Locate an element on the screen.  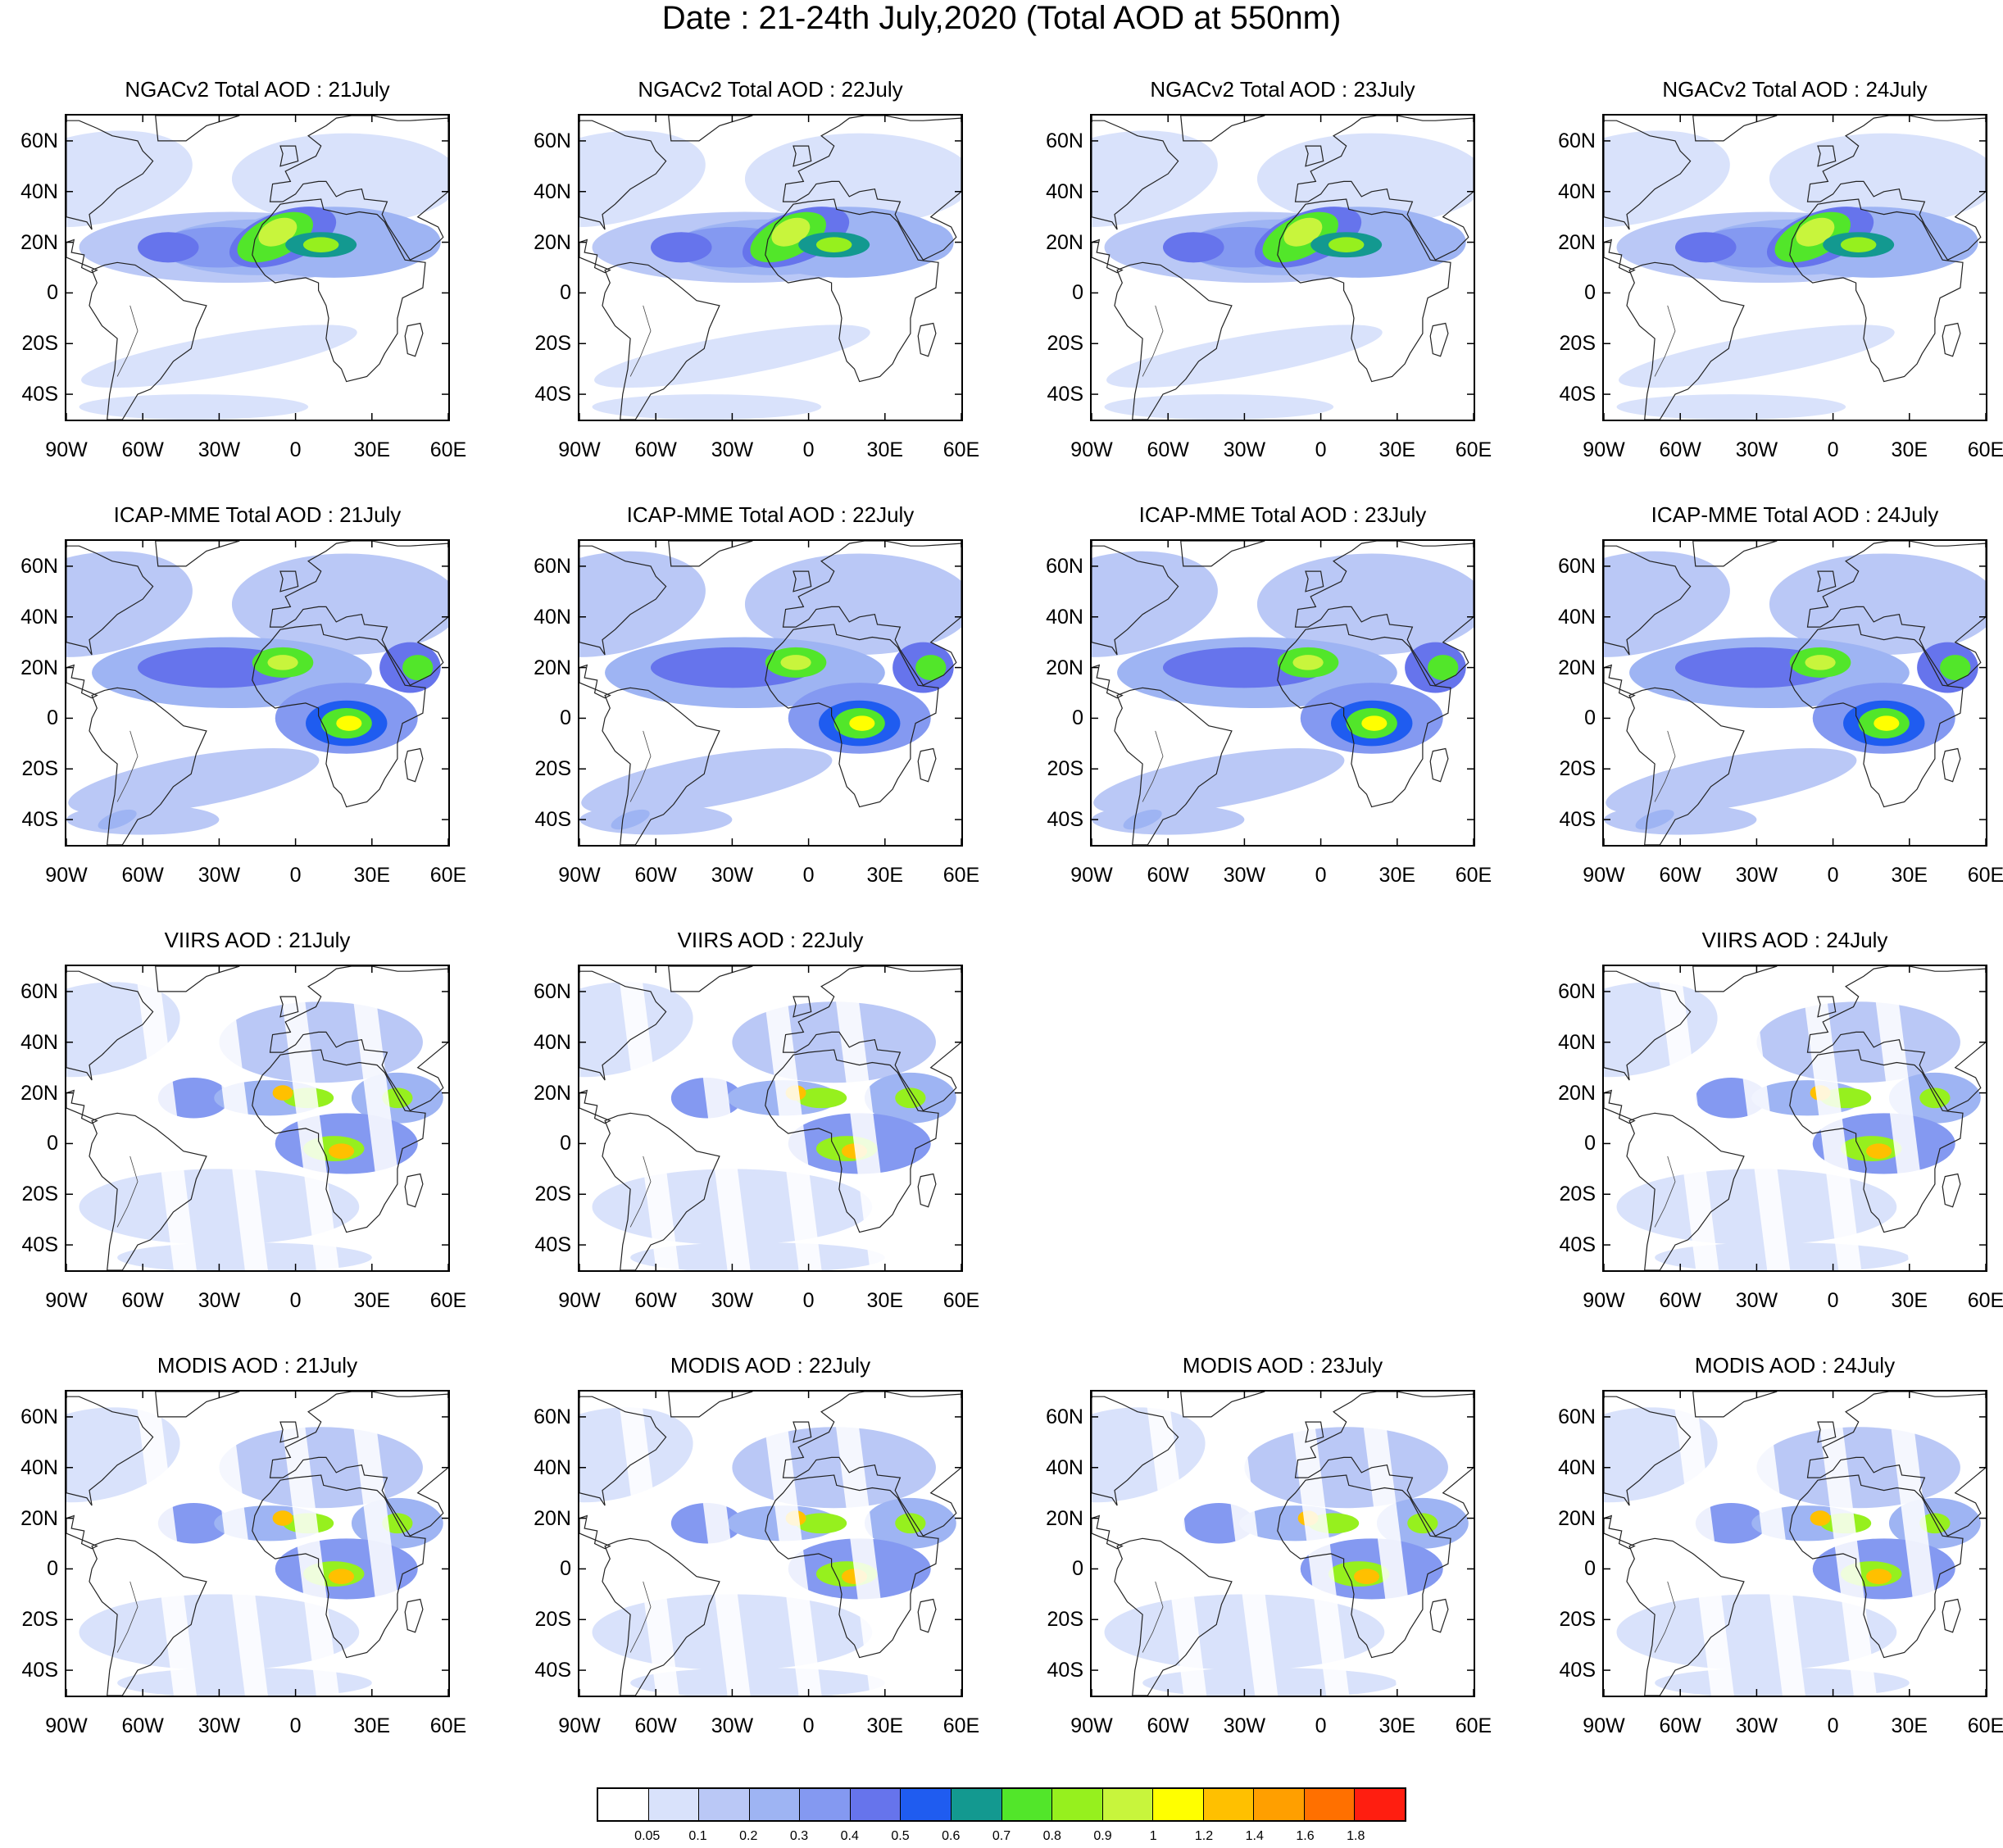
colorbar-label: 0.4 is located at coordinates (850, 1836).